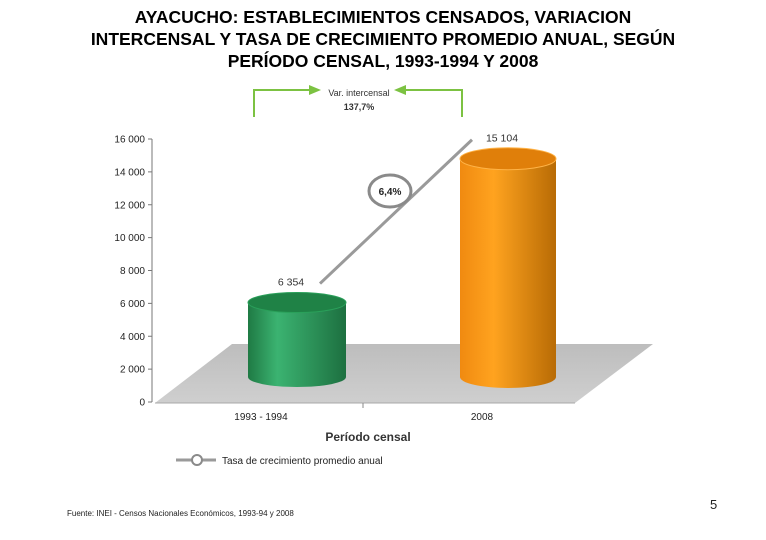 Image resolution: width=766 pixels, height=540 pixels. What do you see at coordinates (129, 205) in the screenshot?
I see `y-tick-label: 12 000` at bounding box center [129, 205].